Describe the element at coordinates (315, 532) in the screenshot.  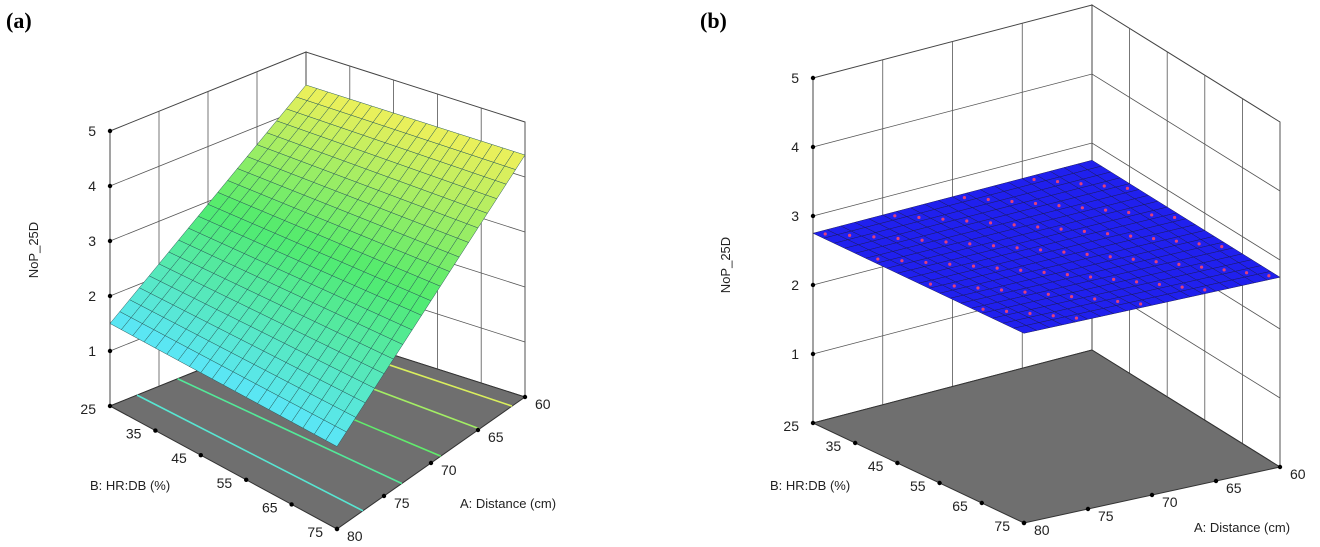
I see `y-tick-label: 75` at that location.